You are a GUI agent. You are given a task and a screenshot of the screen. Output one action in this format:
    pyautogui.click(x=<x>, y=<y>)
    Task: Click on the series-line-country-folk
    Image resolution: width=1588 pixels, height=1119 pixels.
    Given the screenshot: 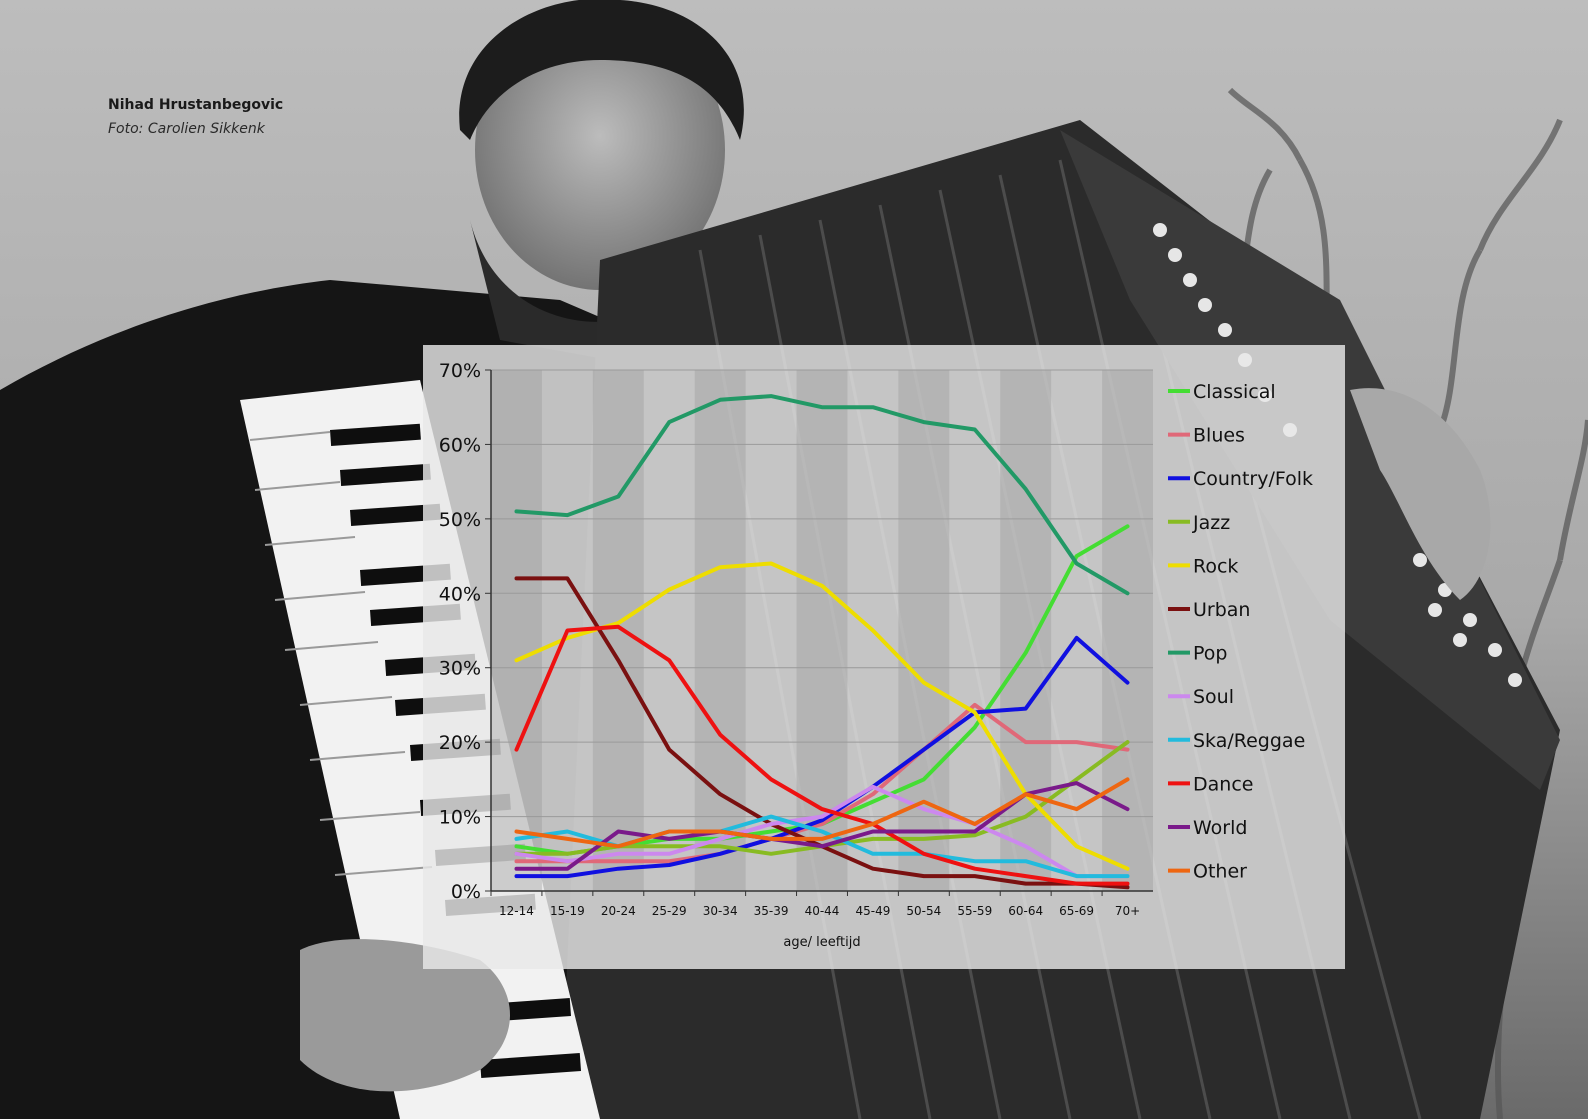 What is the action you would take?
    pyautogui.click(x=822, y=757)
    